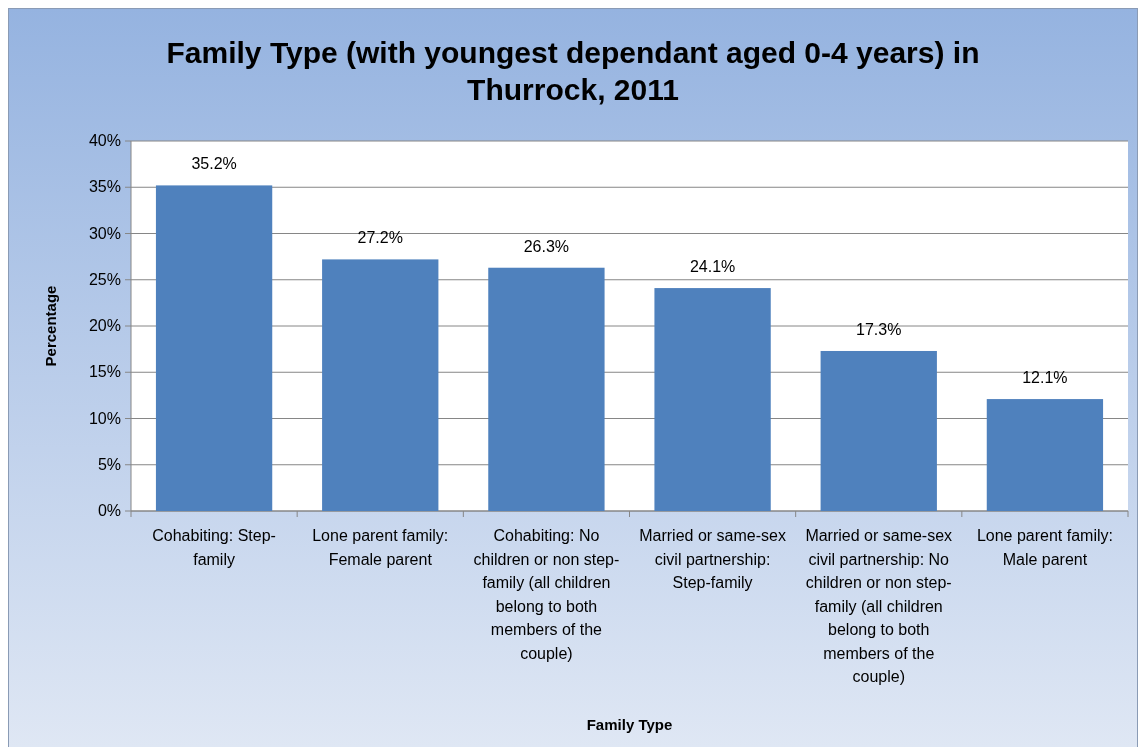 The height and width of the screenshot is (747, 1141). I want to click on x-tick-label: Lone parent family: Female parent, so click(380, 547).